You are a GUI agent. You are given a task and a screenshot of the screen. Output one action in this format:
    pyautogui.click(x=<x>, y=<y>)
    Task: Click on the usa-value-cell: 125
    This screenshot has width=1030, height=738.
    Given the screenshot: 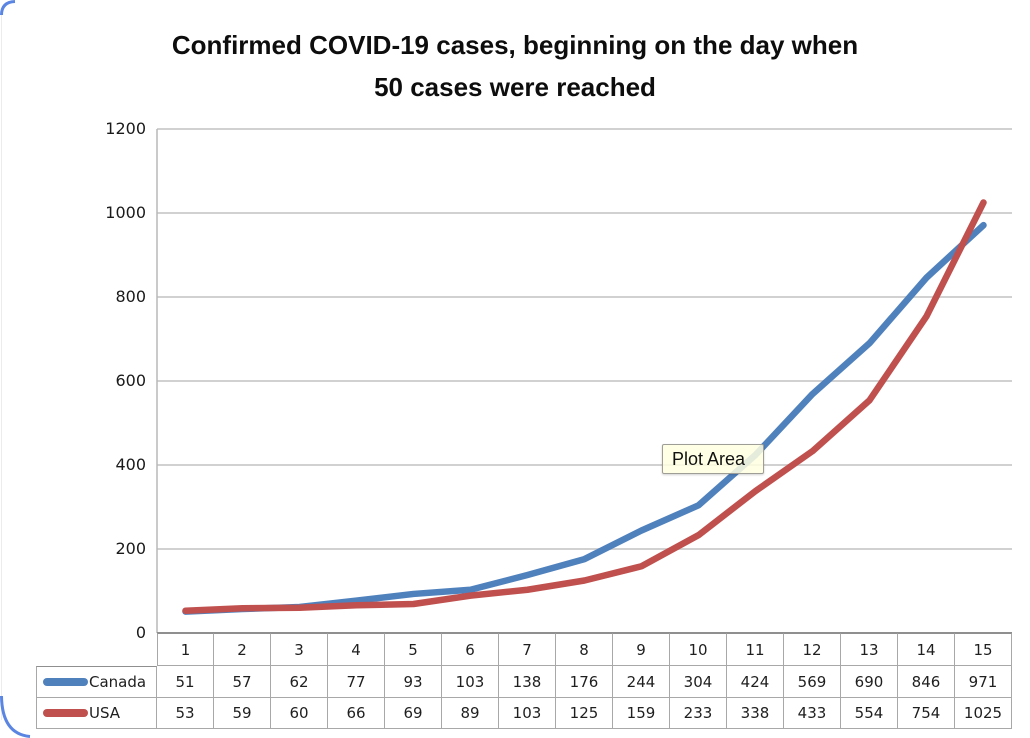 What is the action you would take?
    pyautogui.click(x=584, y=713)
    